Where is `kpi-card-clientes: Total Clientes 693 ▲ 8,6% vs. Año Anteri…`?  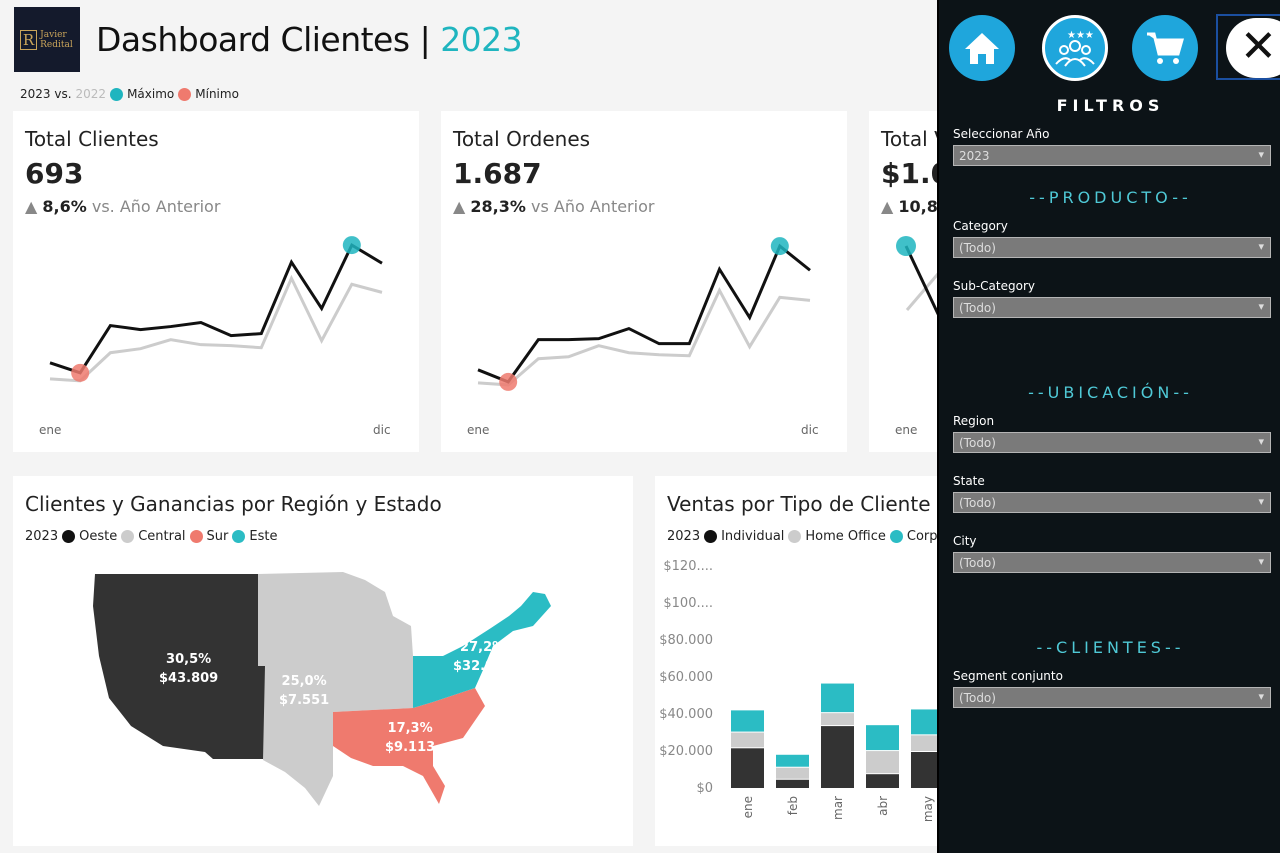
kpi-card-clientes: Total Clientes 693 ▲ 8,6% vs. Año Anteri… is located at coordinates (216, 281).